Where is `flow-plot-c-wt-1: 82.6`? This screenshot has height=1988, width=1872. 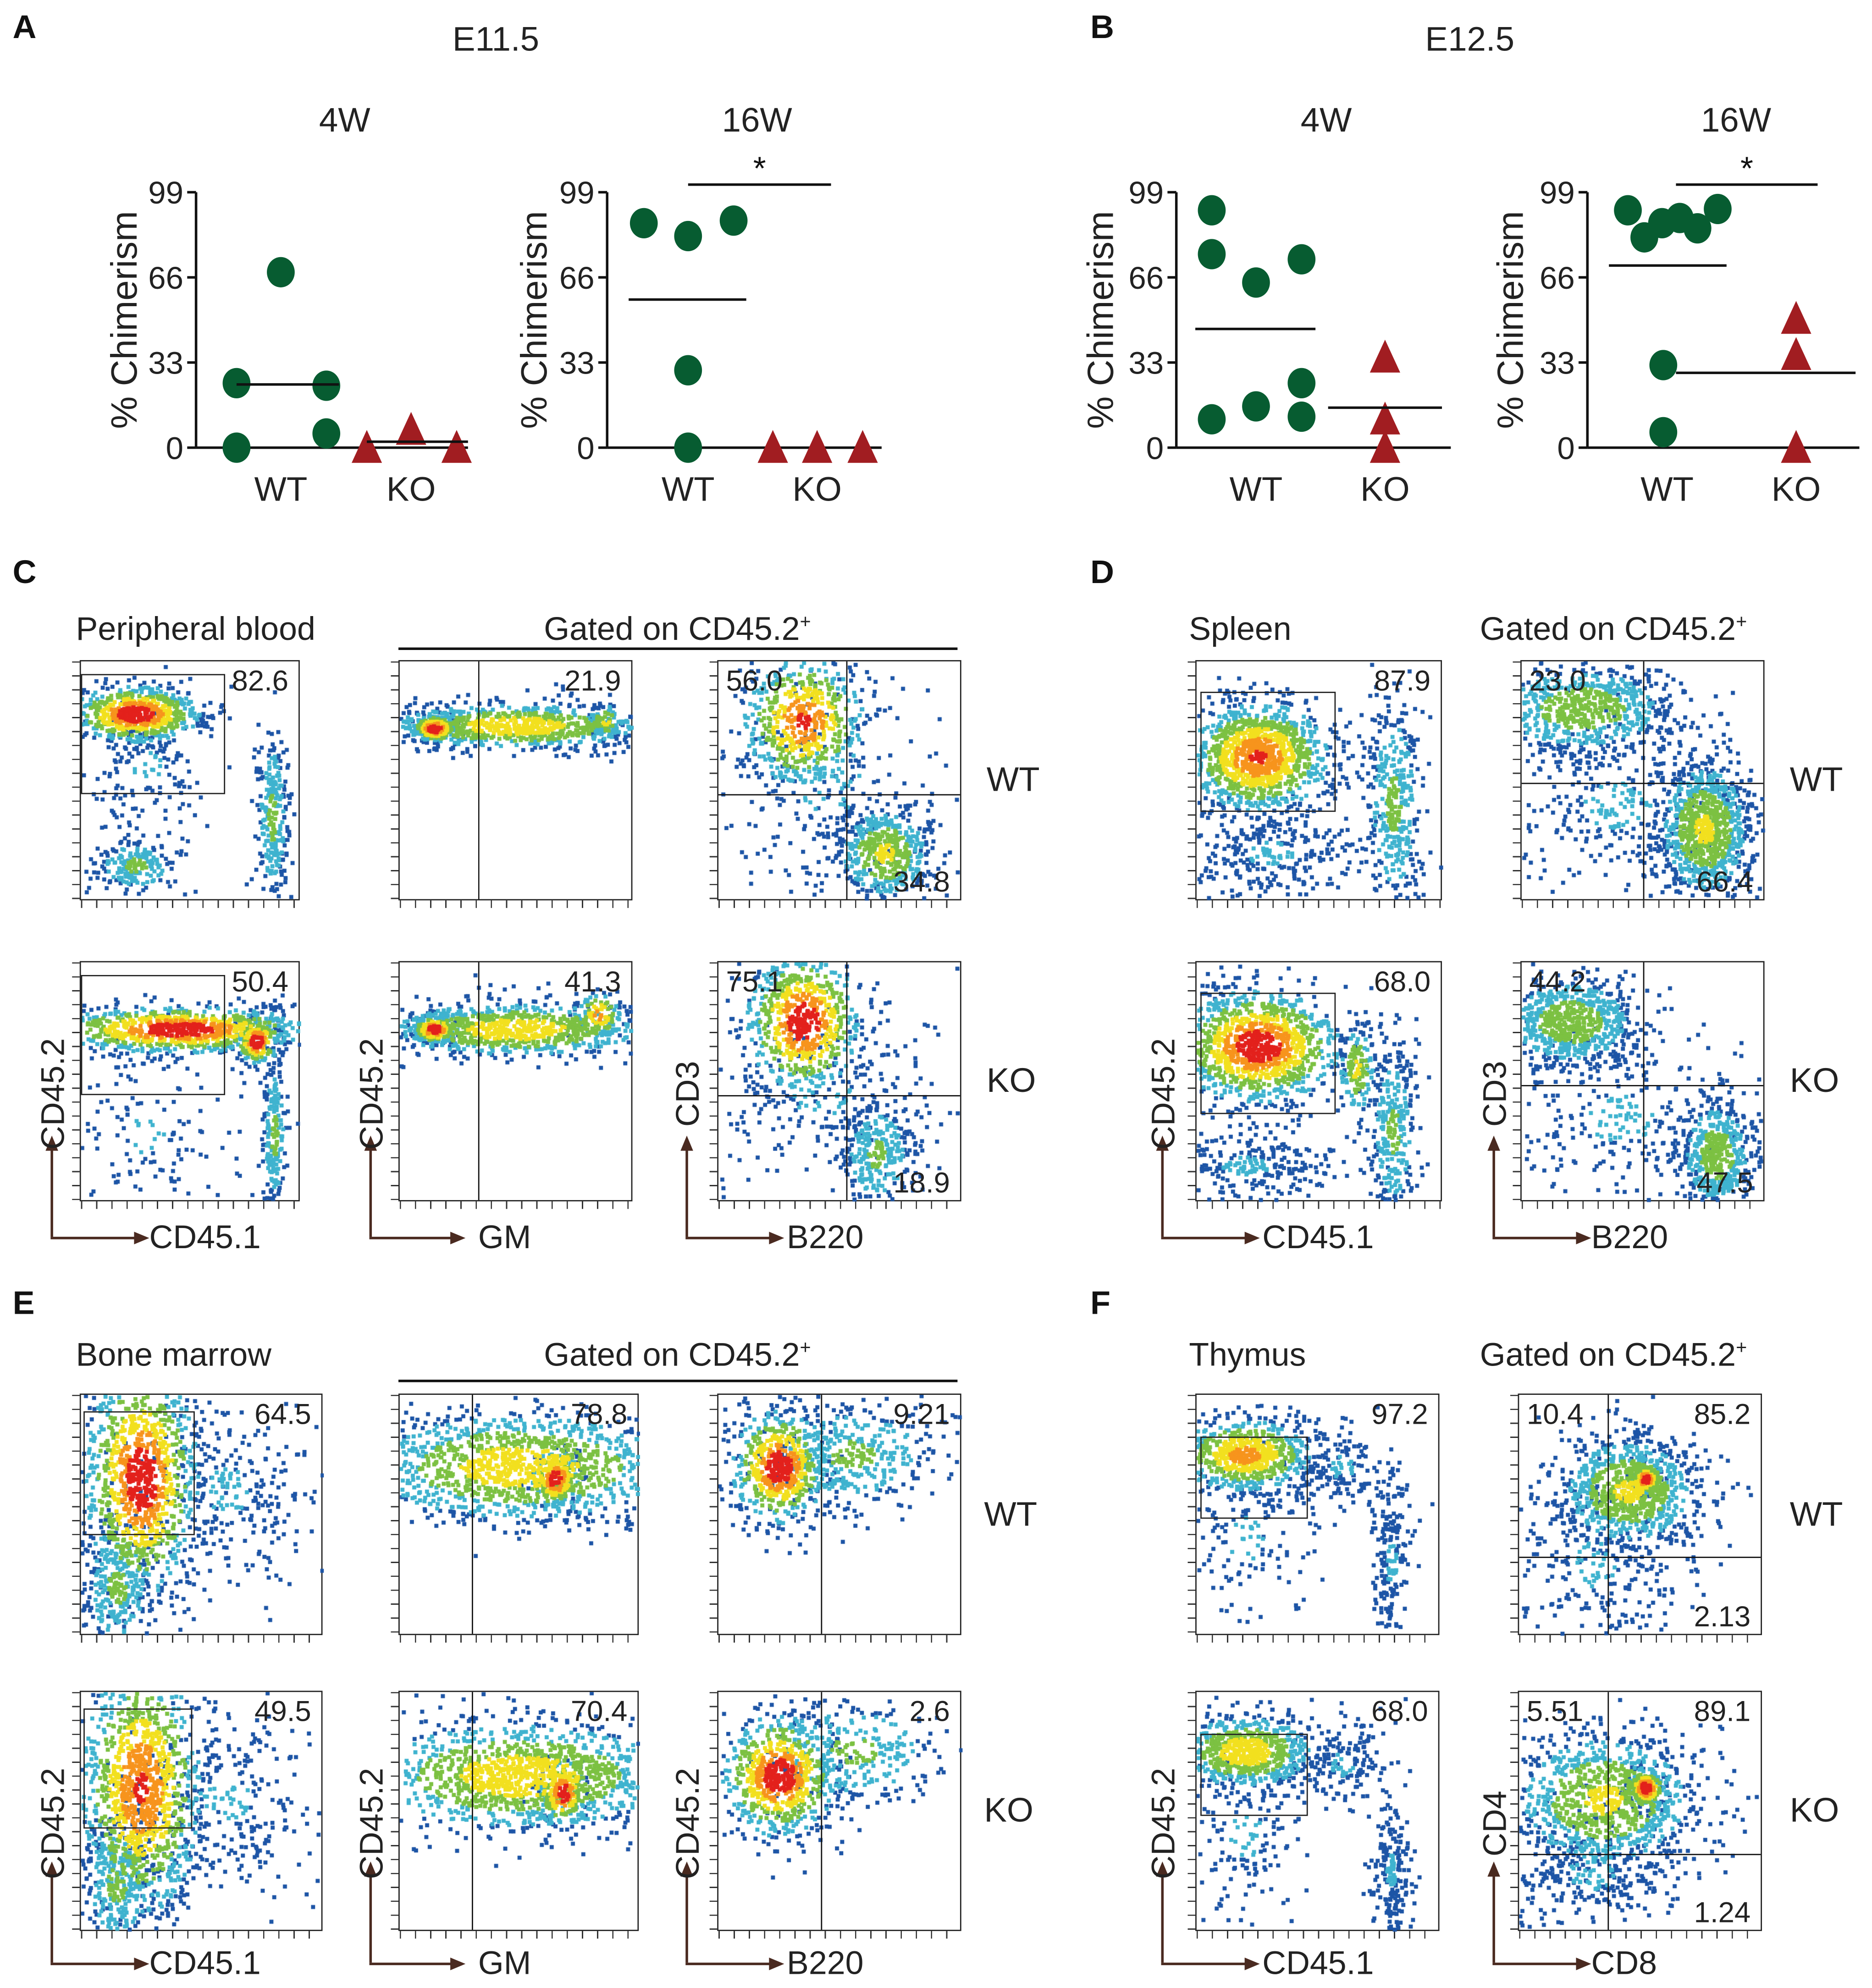
flow-plot-c-wt-1: 82.6 is located at coordinates (186, 784).